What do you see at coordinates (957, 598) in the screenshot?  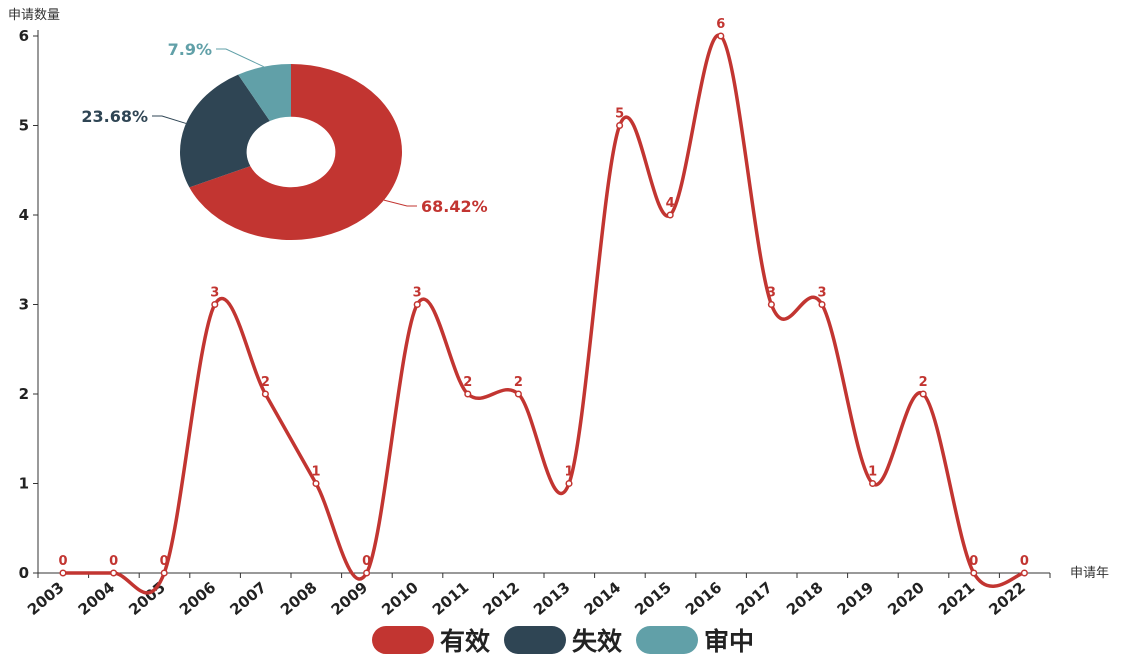 I see `x-tick-label: 2021` at bounding box center [957, 598].